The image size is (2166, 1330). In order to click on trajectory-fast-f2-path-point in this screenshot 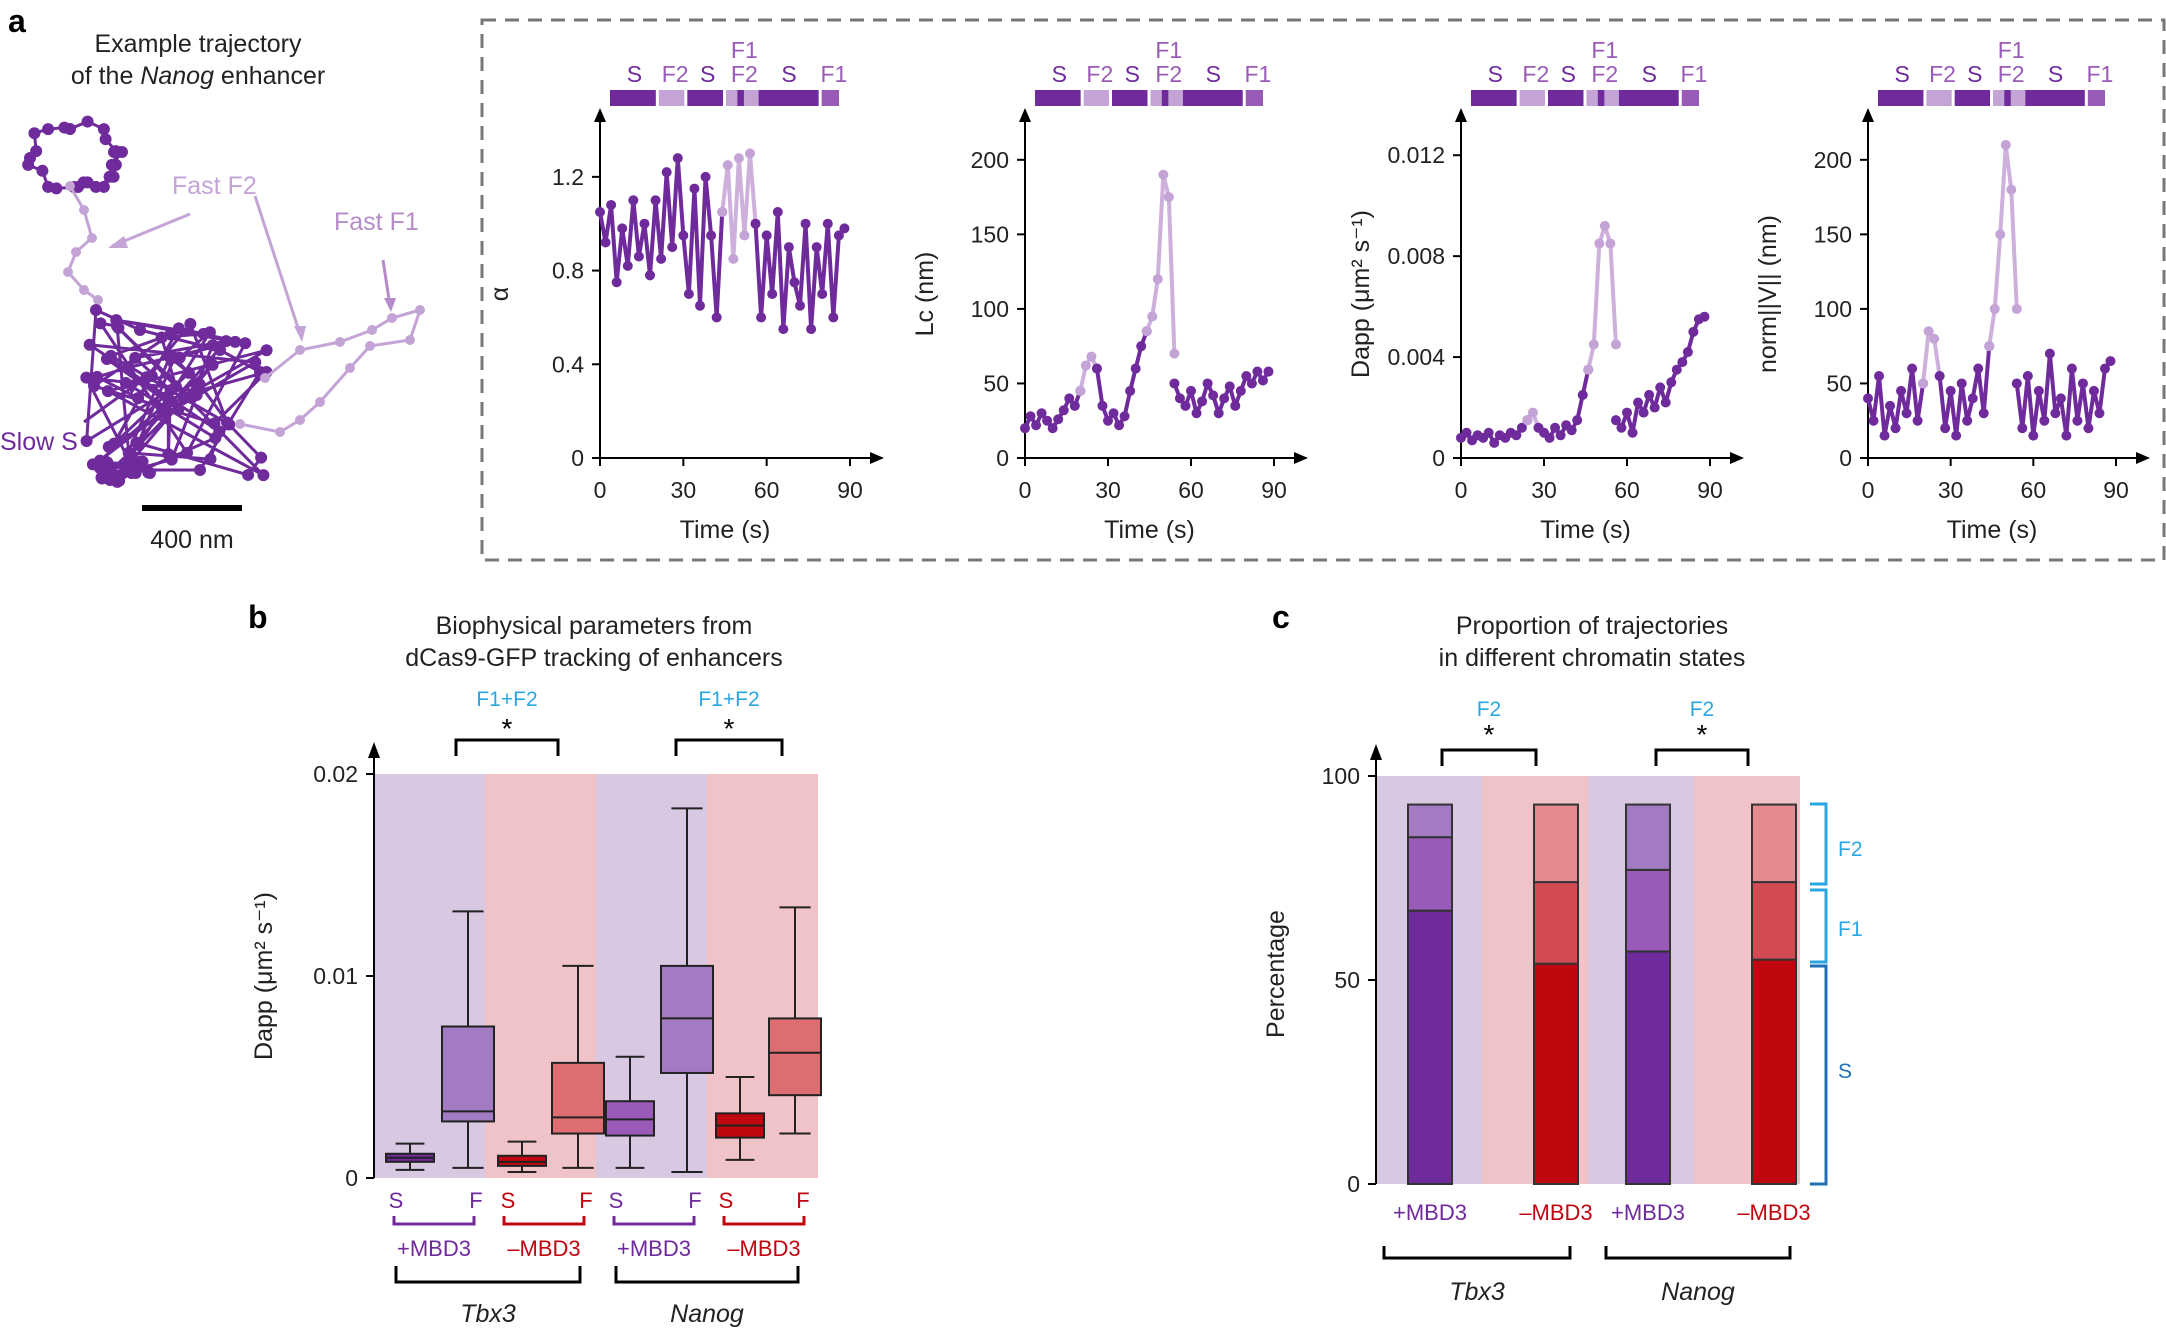, I will do `click(68, 272)`.